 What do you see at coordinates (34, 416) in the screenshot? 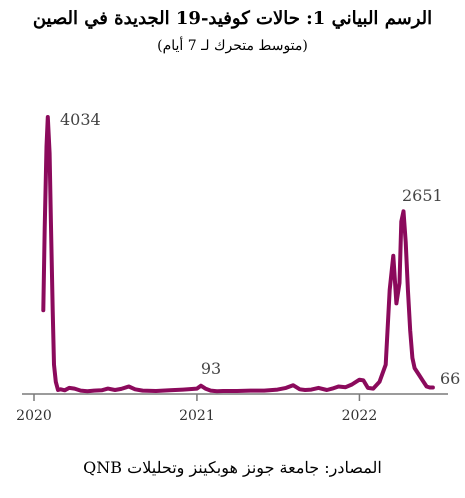
I see `x-tick-label-2020: 2020` at bounding box center [34, 416].